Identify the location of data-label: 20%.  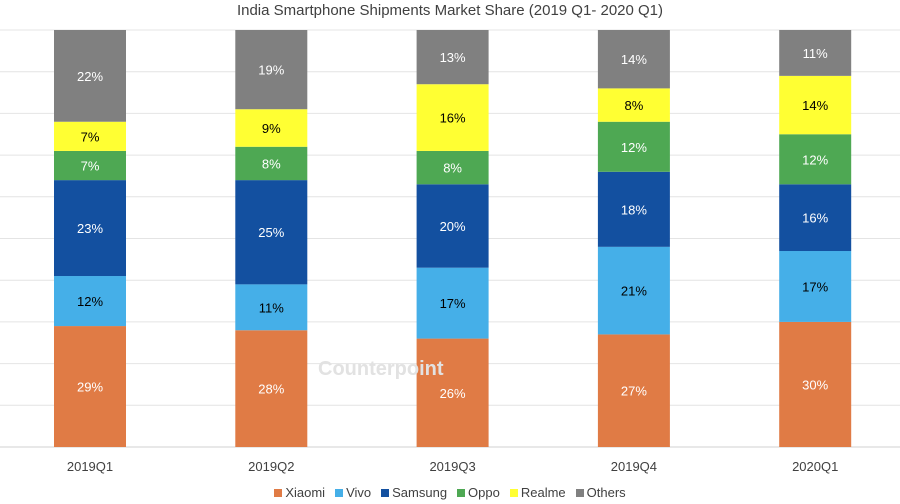
(453, 226).